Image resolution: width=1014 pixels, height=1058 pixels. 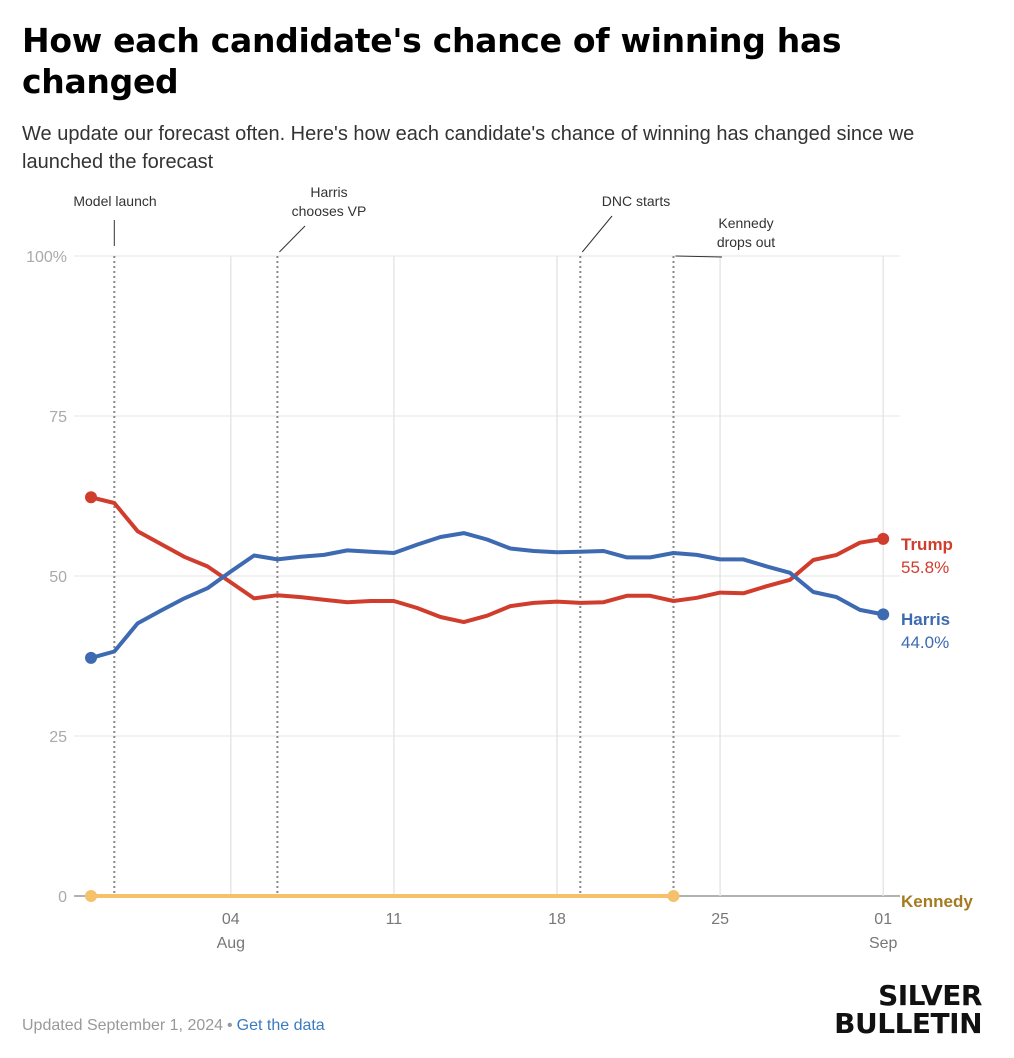 What do you see at coordinates (746, 242) in the screenshot?
I see `event-label: drops out` at bounding box center [746, 242].